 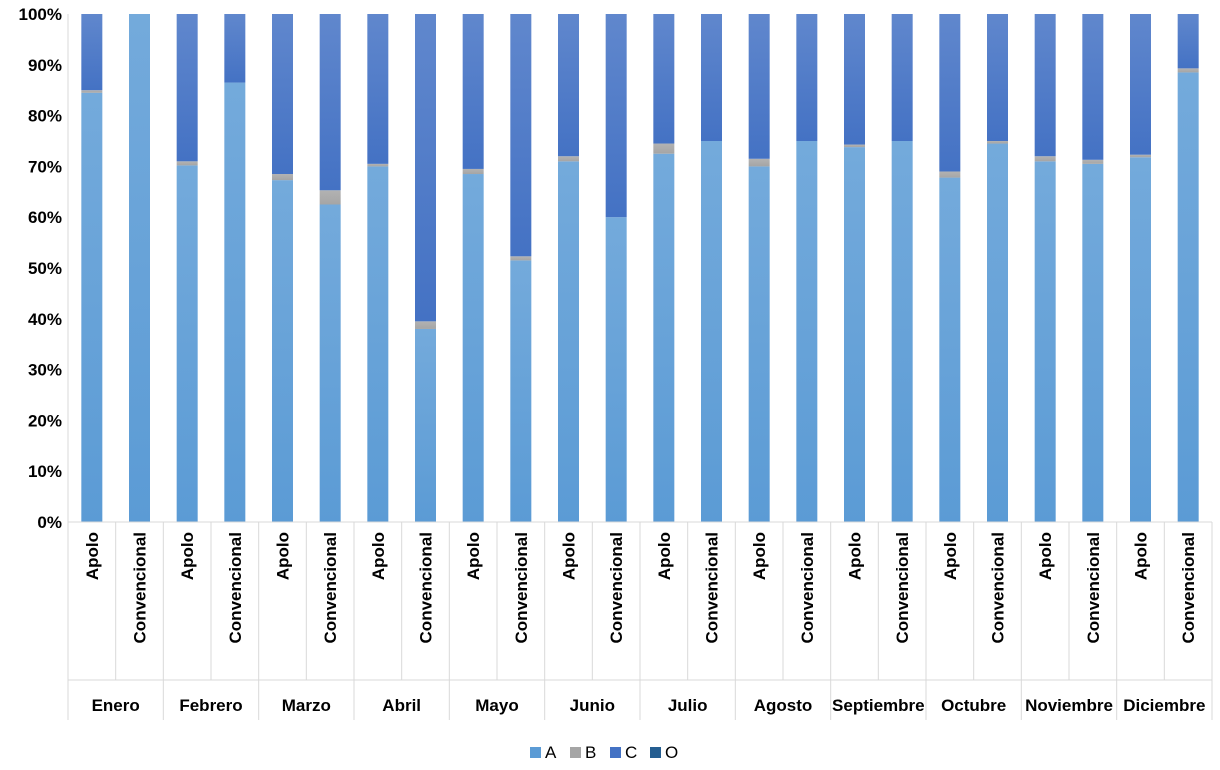 I want to click on y-tick-label: 10%, so click(x=45, y=471).